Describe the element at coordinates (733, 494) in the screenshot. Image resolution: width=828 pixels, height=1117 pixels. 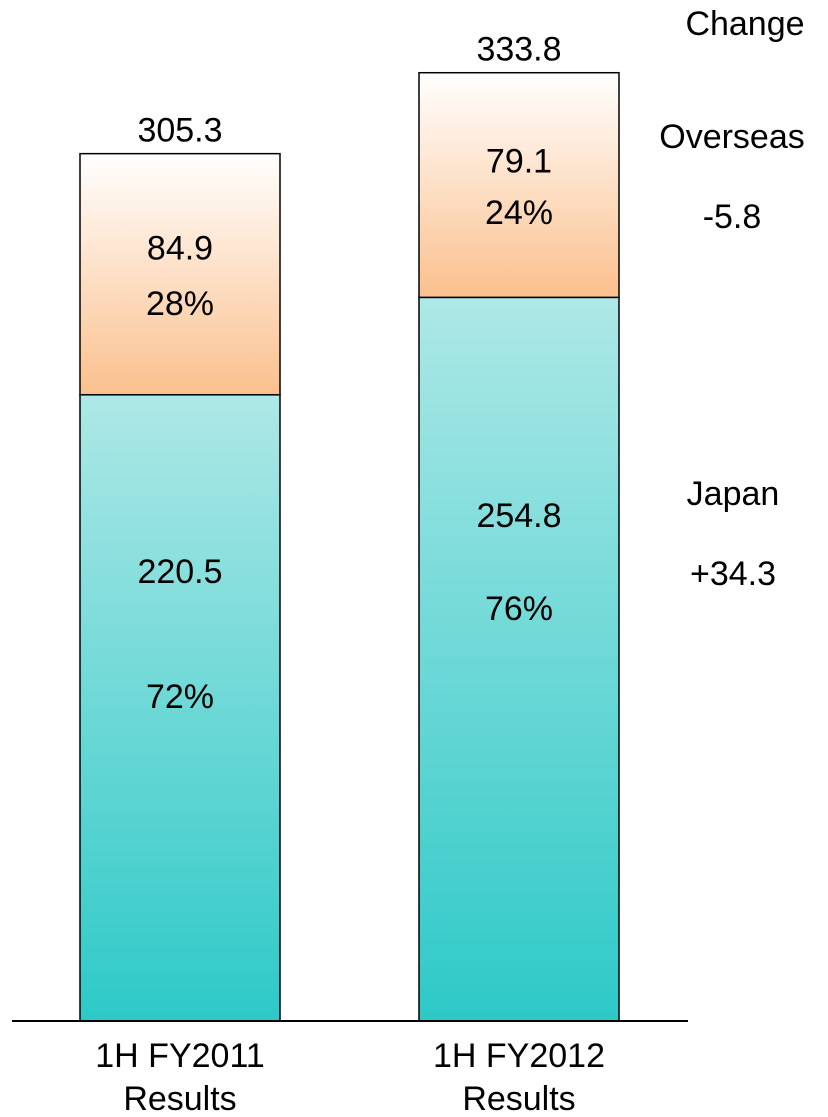
I see `legend-japan-name: Japan` at that location.